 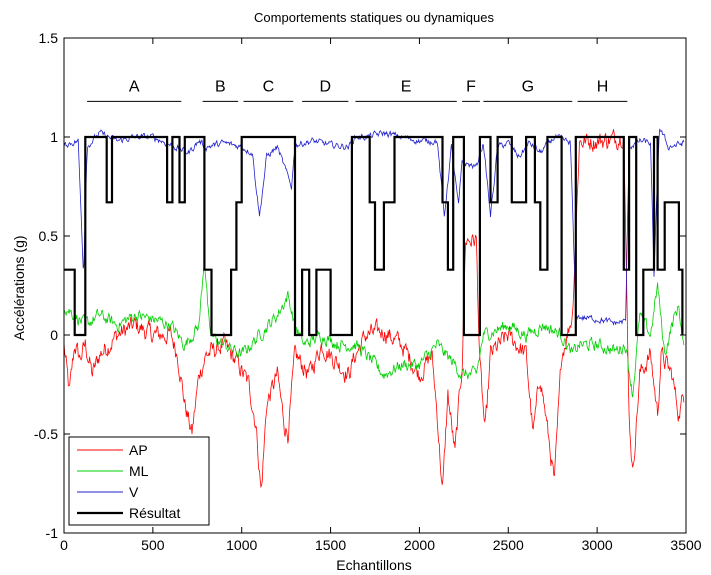 I want to click on y-tick-label: 1.5, so click(x=49, y=38).